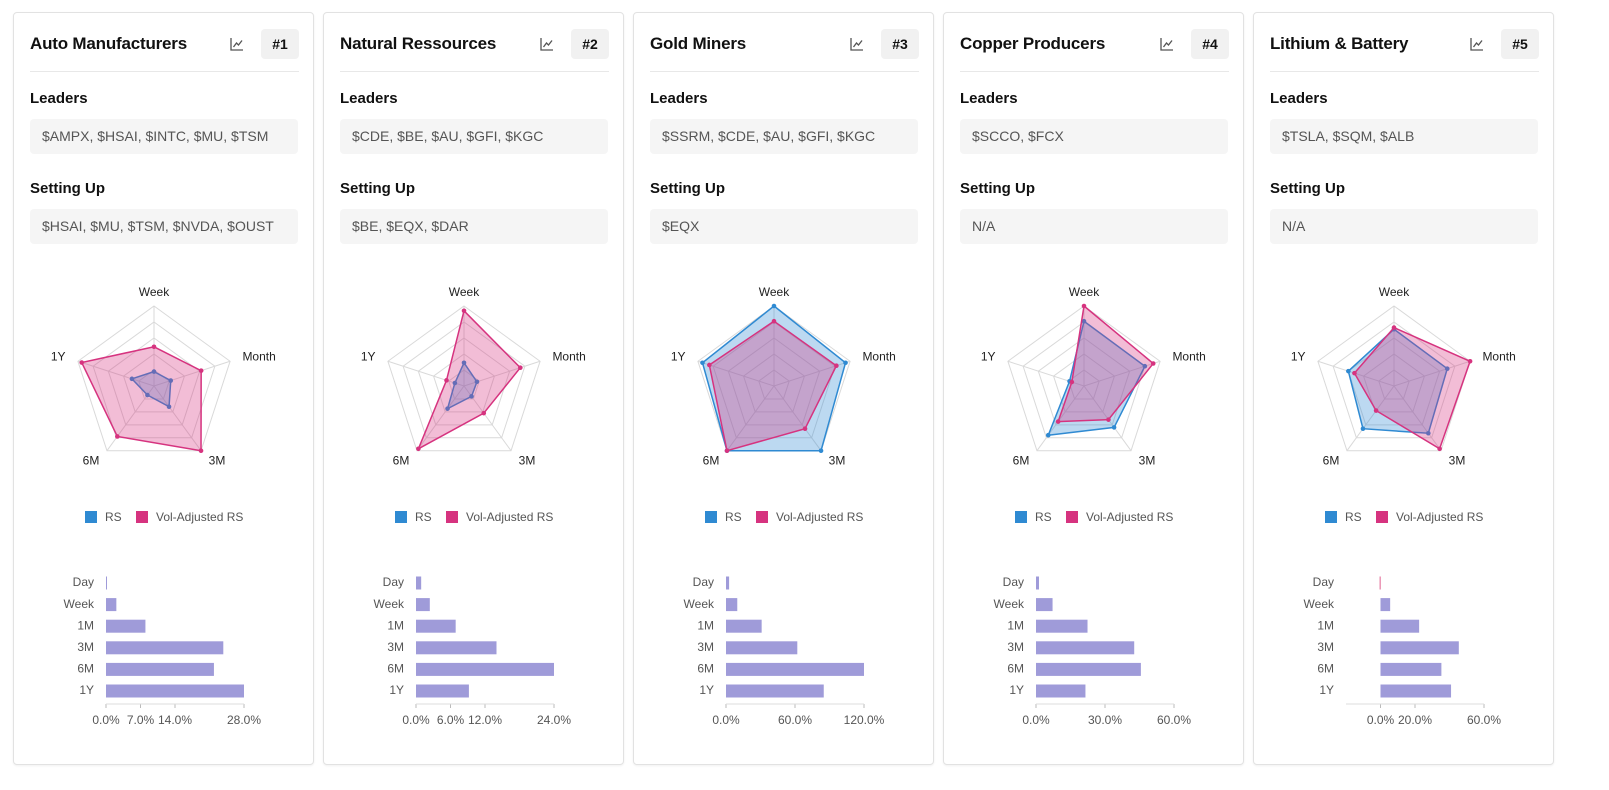  What do you see at coordinates (164, 136) in the screenshot?
I see `ticker-list: $AMPX, $HSAI, $INTC, $MU, $TSM` at bounding box center [164, 136].